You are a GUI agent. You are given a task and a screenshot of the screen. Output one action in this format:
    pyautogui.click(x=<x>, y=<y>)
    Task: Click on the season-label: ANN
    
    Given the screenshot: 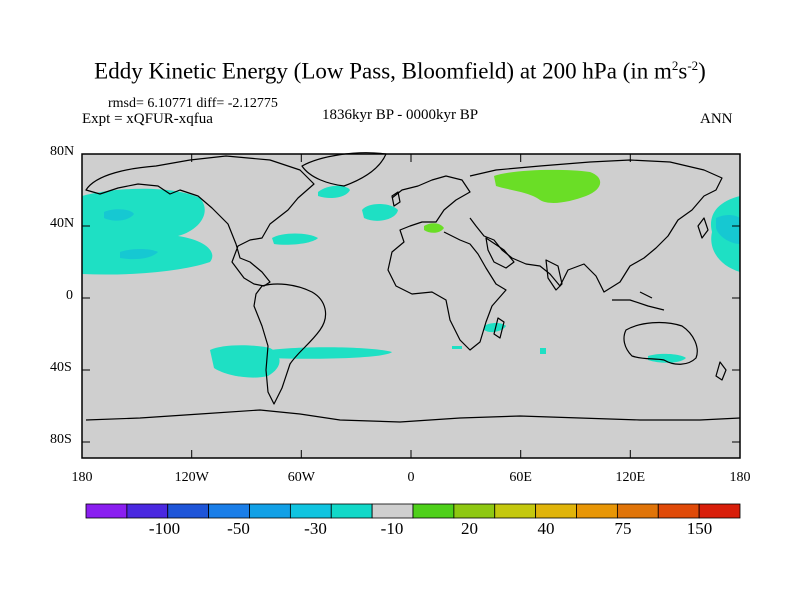 What is the action you would take?
    pyautogui.click(x=716, y=119)
    